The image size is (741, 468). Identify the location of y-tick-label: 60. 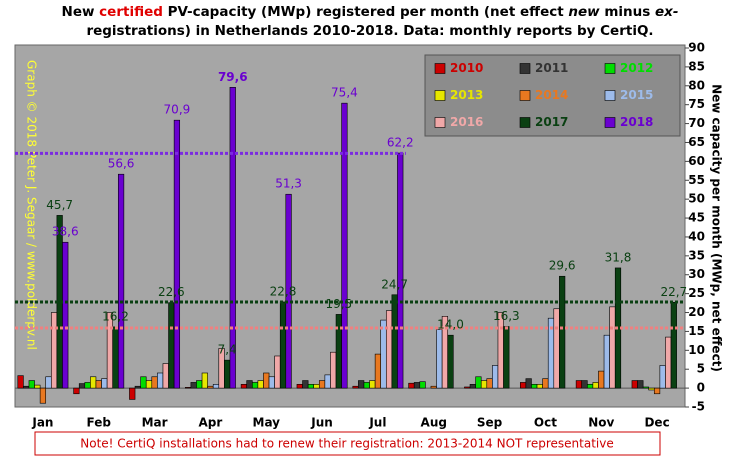
(696, 161).